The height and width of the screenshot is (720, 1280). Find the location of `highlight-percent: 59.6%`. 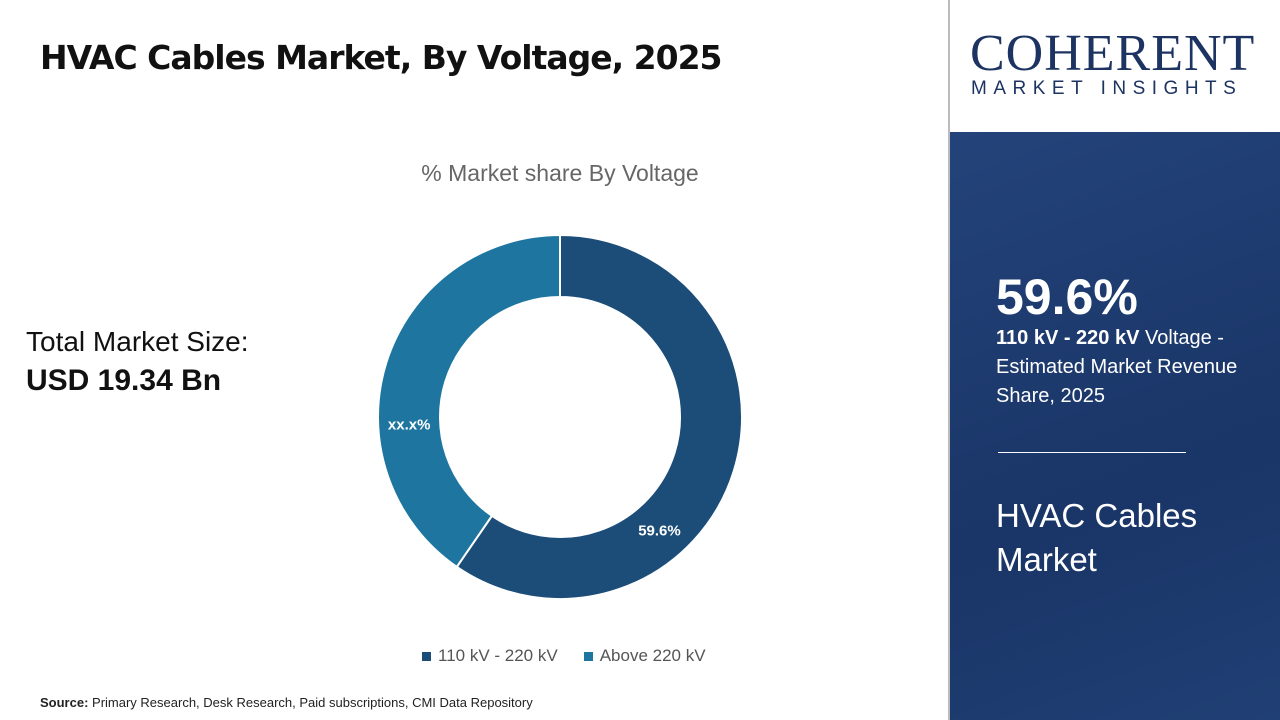

highlight-percent: 59.6% is located at coordinates (1067, 297).